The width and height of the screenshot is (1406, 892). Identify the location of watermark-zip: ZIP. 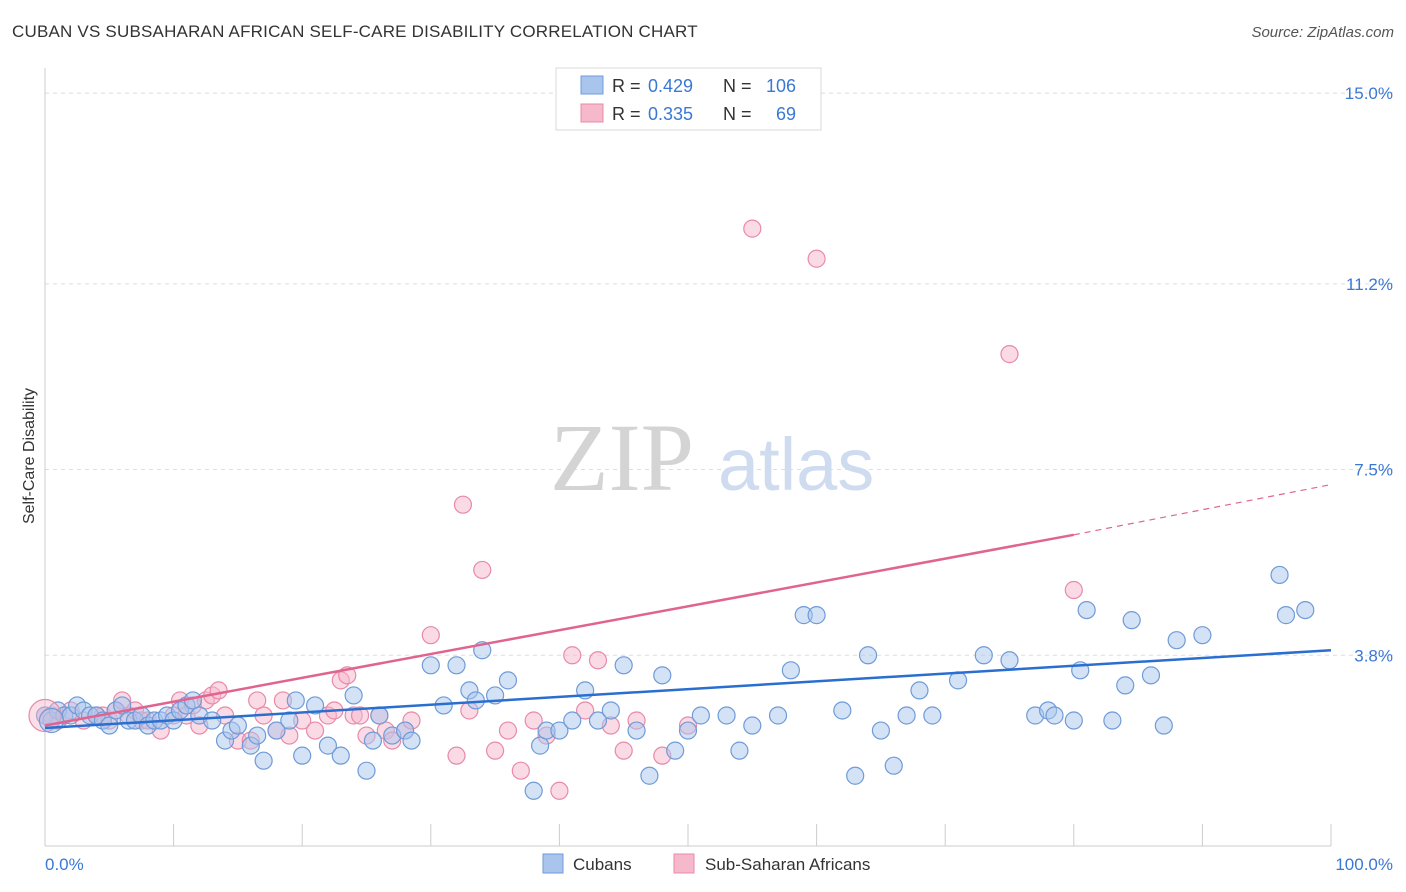
(622, 457).